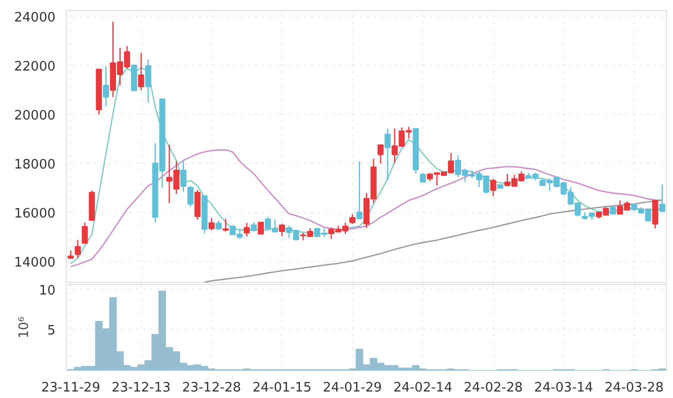 Image resolution: width=673 pixels, height=398 pixels. Describe the element at coordinates (564, 388) in the screenshot. I see `x-tick-label: 24-03-14` at that location.